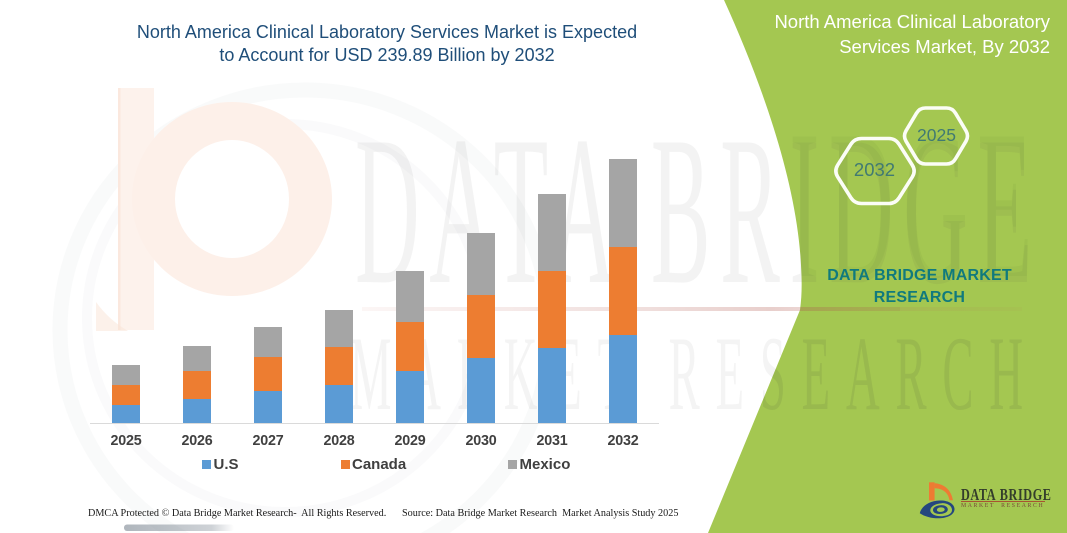 The width and height of the screenshot is (1067, 533). I want to click on svg-text: 2032, so click(874, 169).